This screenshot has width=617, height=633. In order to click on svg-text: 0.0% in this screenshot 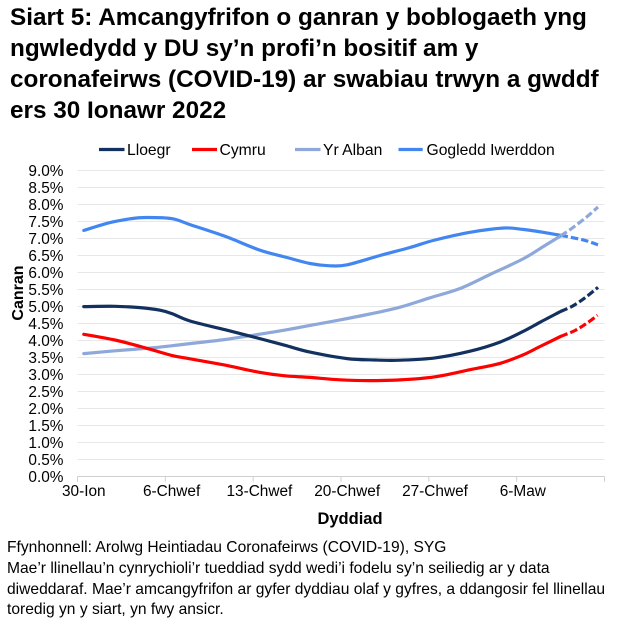, I will do `click(45, 477)`.